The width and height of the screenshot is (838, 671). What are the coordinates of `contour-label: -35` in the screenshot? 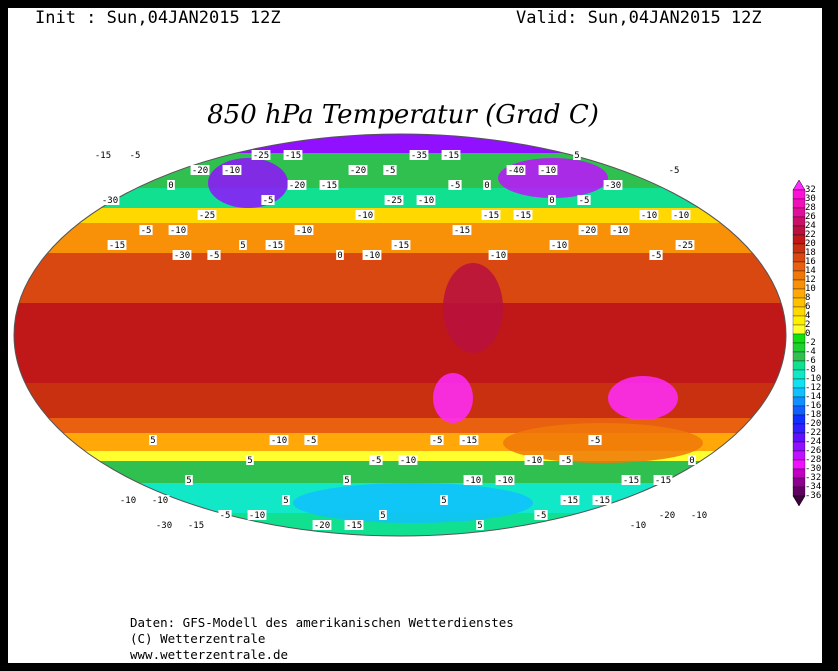 It's located at (419, 156).